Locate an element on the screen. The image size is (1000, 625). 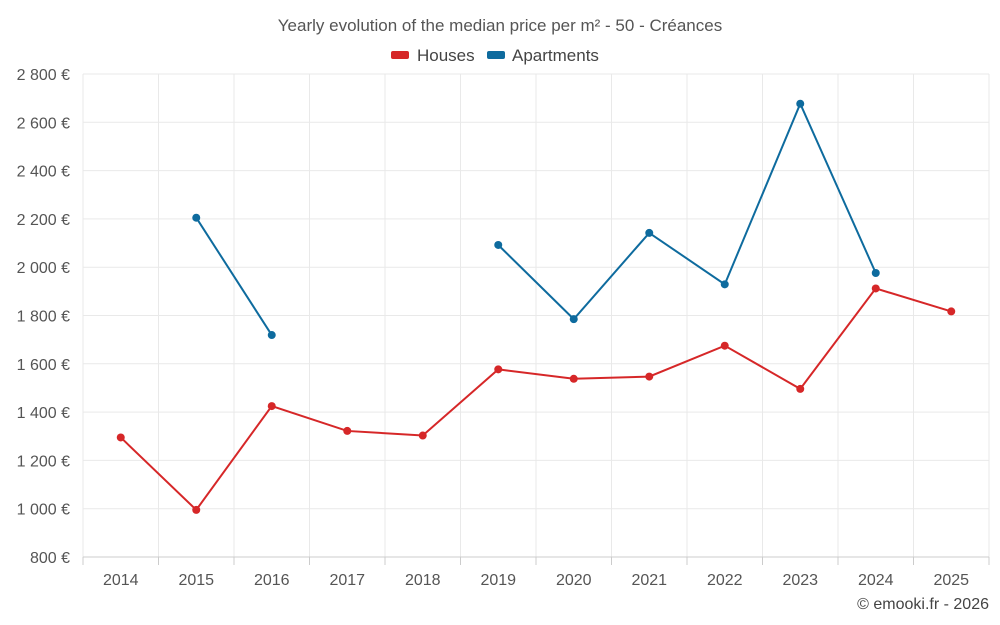
y-tick-label: 1 200 € is located at coordinates (43, 461).